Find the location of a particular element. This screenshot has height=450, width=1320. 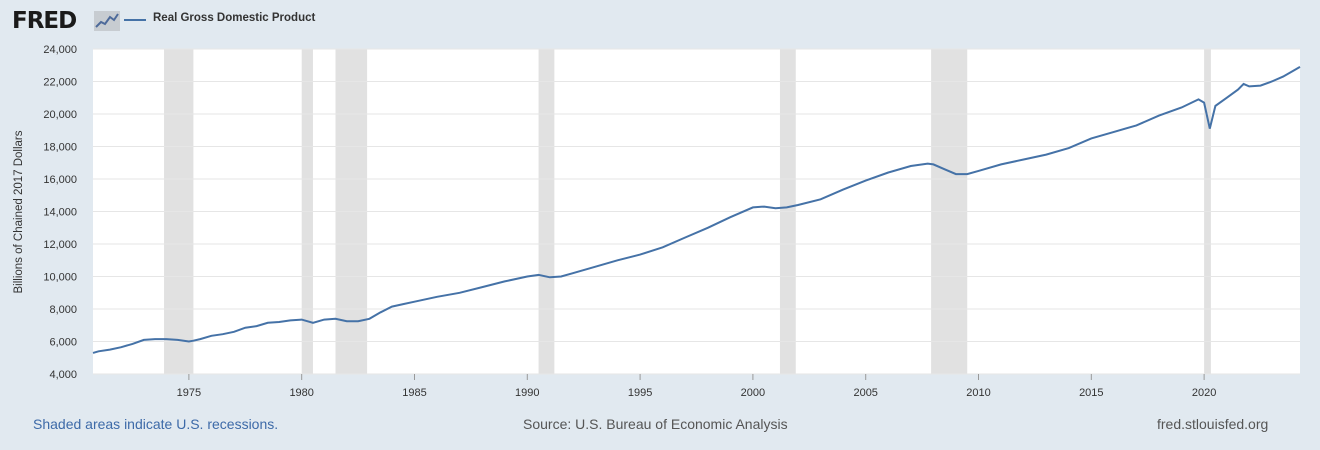

y-tick-label: 4,000 is located at coordinates (63, 375).